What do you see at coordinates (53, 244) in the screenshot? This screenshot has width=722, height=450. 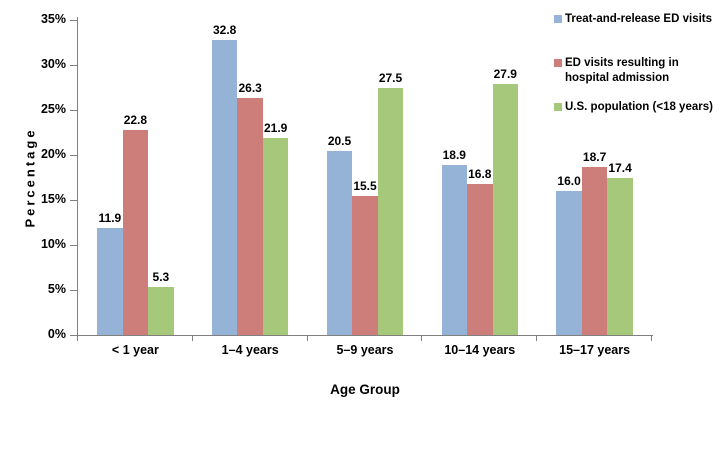 I see `y-tick-label: 10%` at bounding box center [53, 244].